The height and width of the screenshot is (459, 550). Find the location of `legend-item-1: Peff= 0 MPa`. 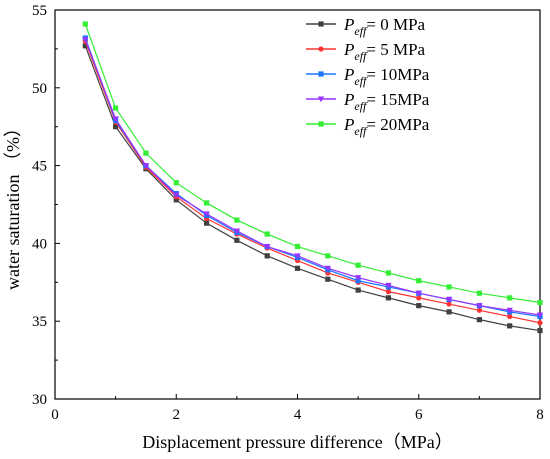

legend-item-1: Peff= 0 MPa is located at coordinates (366, 26).